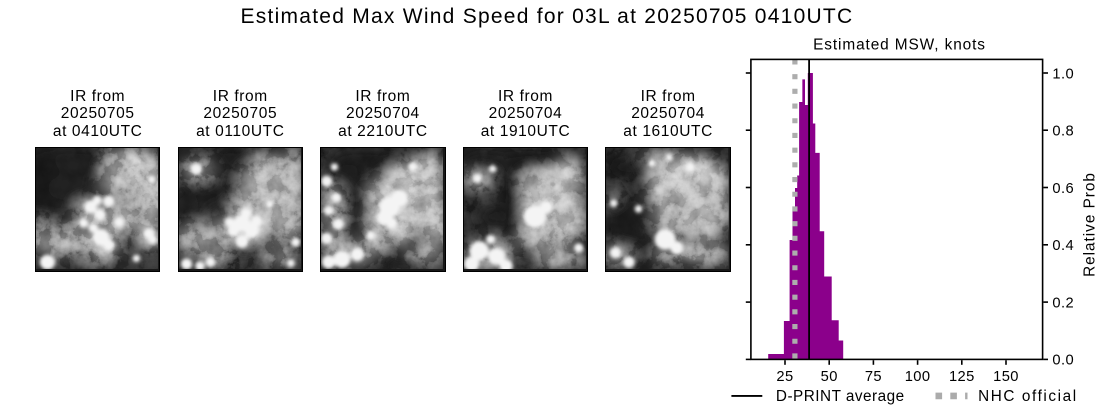 This screenshot has height=409, width=1100. I want to click on svg-text: 75, so click(873, 377).